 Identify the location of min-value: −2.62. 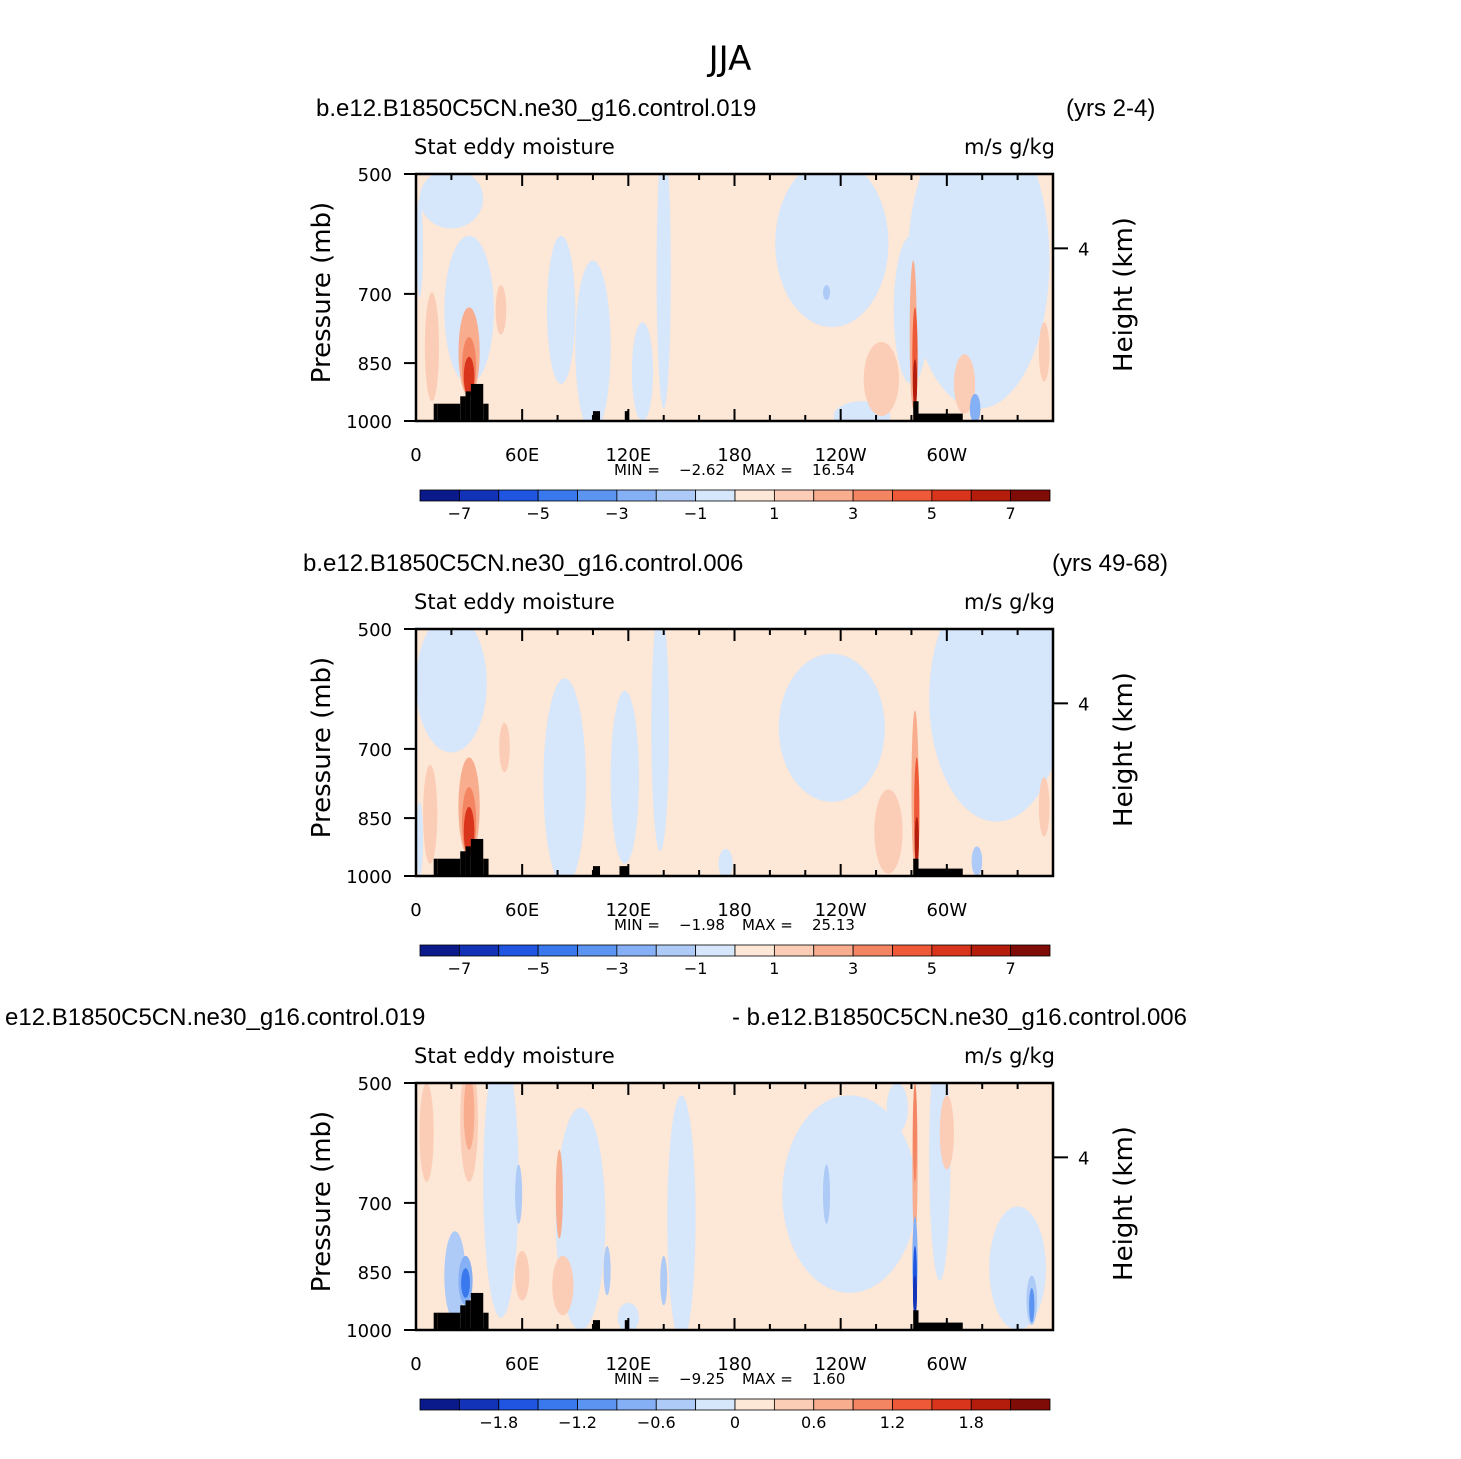
(702, 470).